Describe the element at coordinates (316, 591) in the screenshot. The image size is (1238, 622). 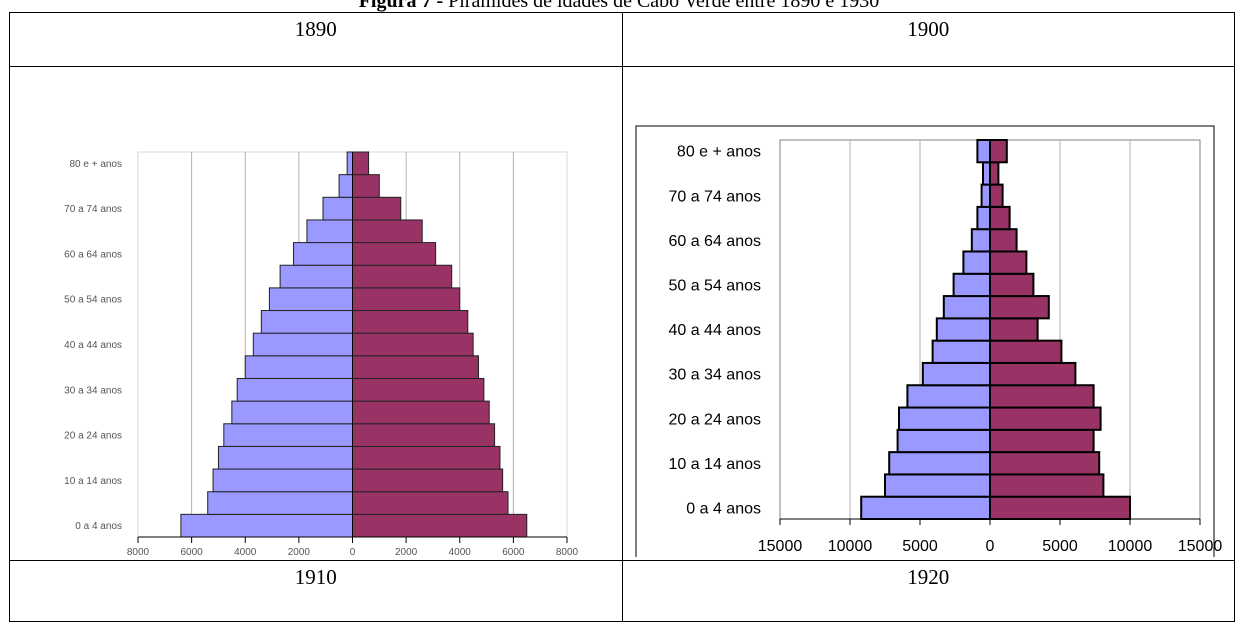
I see `year-label-1910: 1910` at that location.